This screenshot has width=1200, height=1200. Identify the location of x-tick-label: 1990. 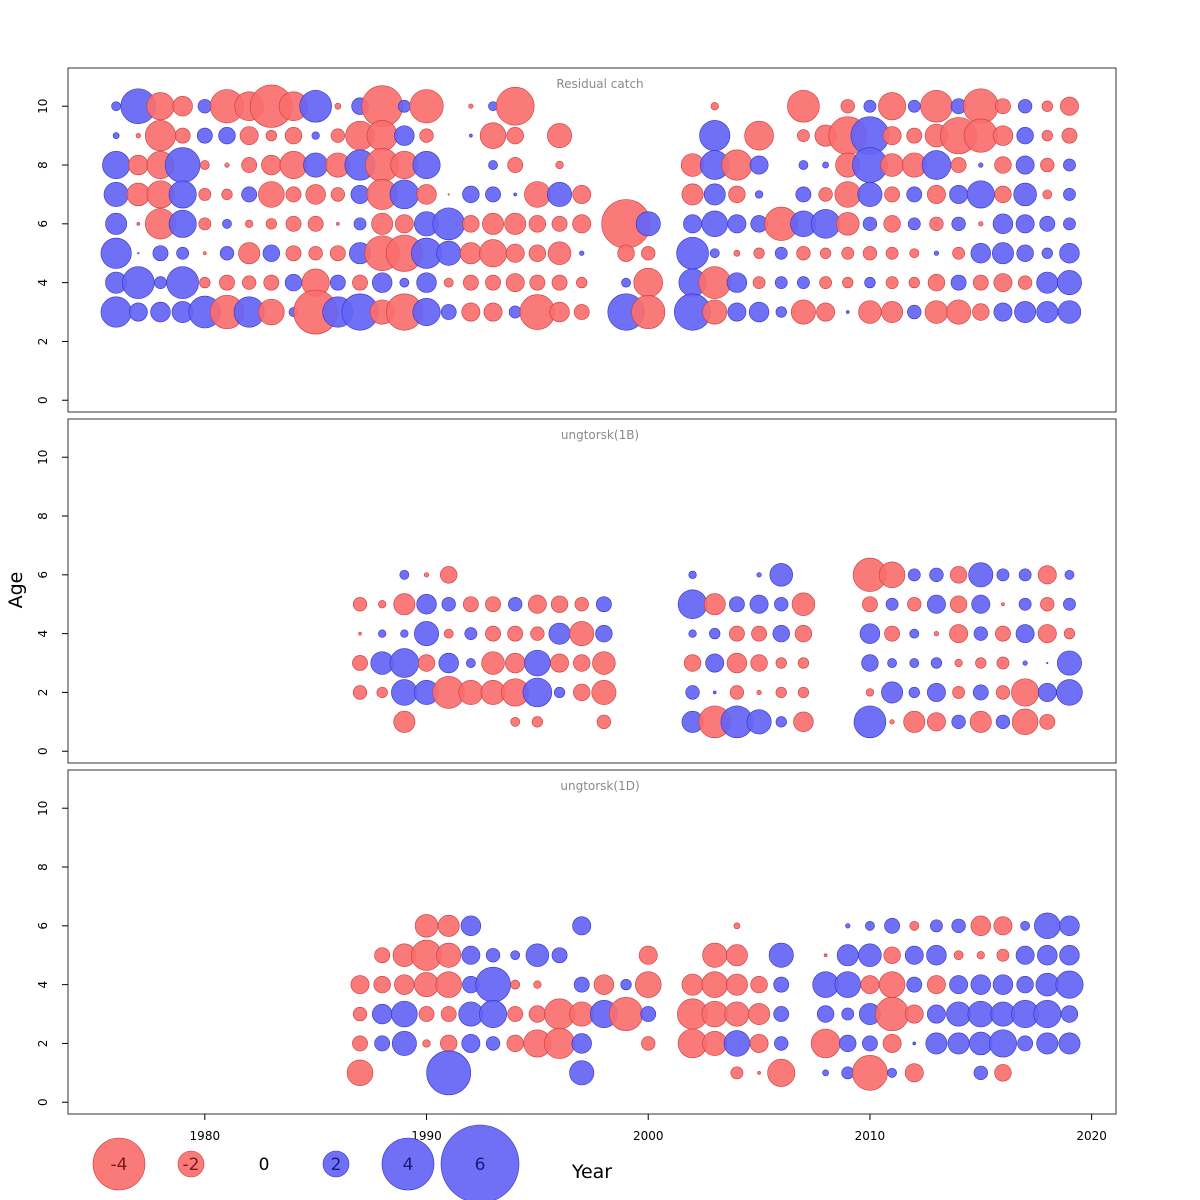
(426, 1136).